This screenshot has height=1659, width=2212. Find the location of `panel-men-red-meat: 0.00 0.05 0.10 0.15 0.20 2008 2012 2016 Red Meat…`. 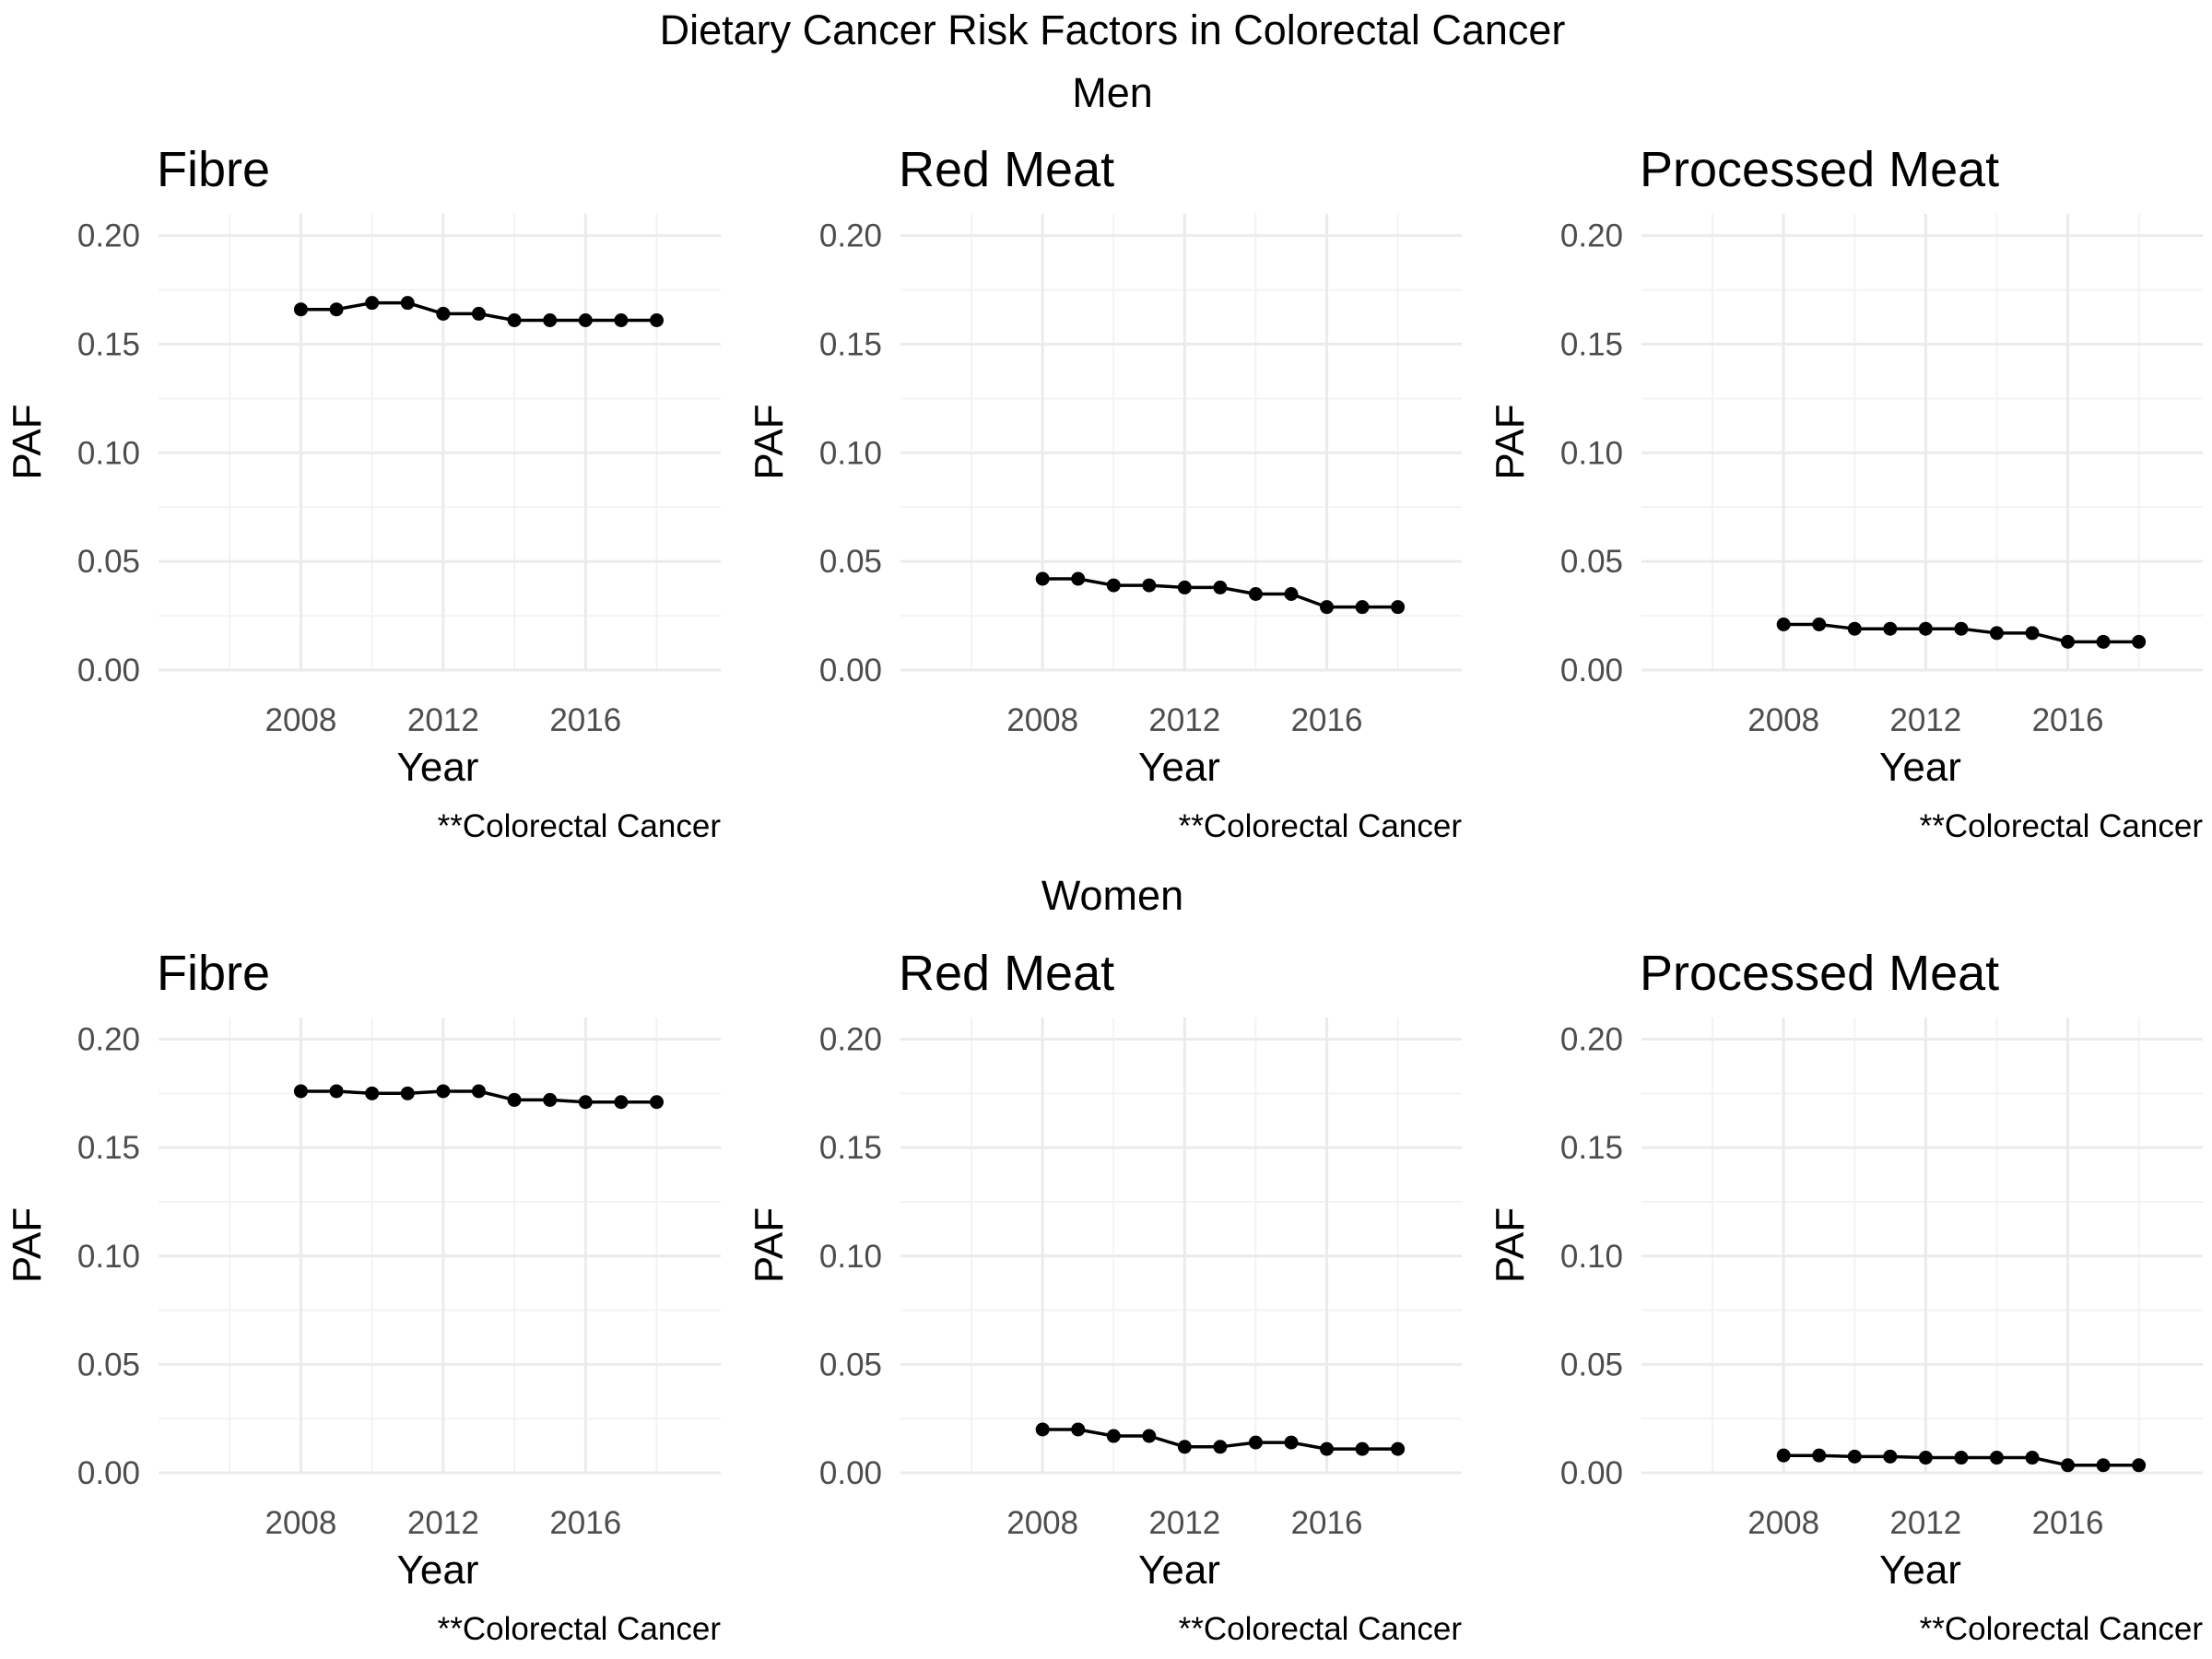

panel-men-red-meat: 0.00 0.05 0.10 0.15 0.20 2008 2012 2016 Red Meat… is located at coordinates (1104, 493).